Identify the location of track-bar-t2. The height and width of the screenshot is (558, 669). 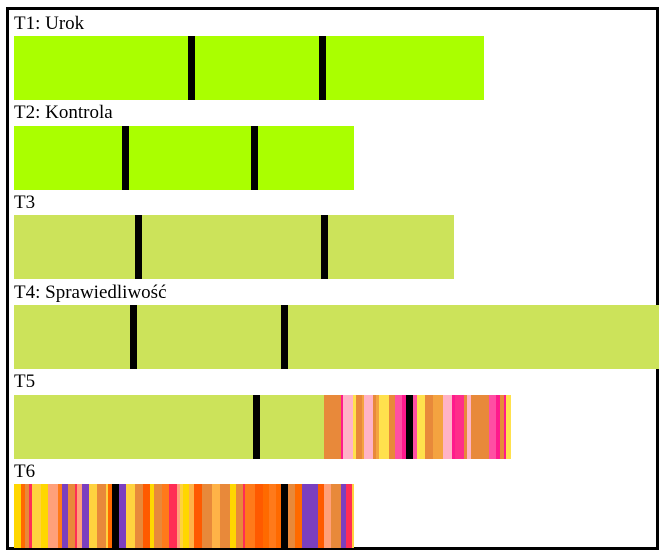
(184, 158).